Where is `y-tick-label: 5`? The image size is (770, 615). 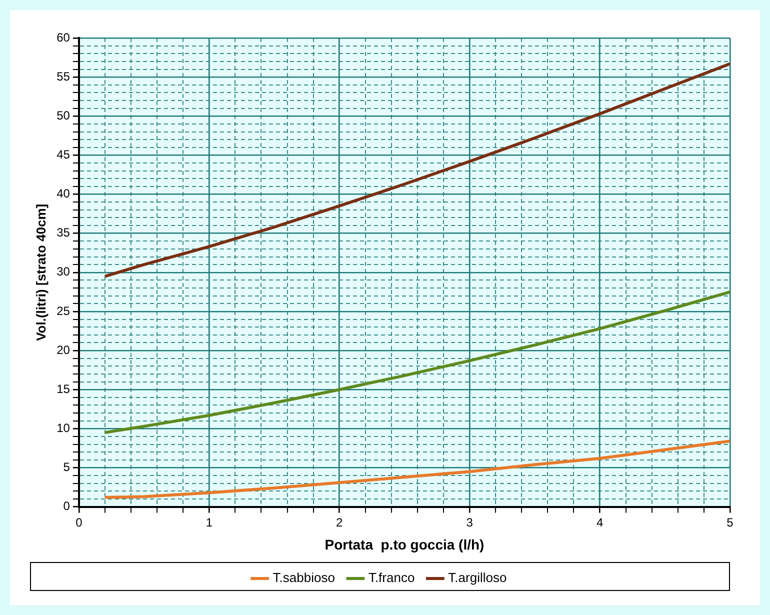
y-tick-label: 5 is located at coordinates (66, 467).